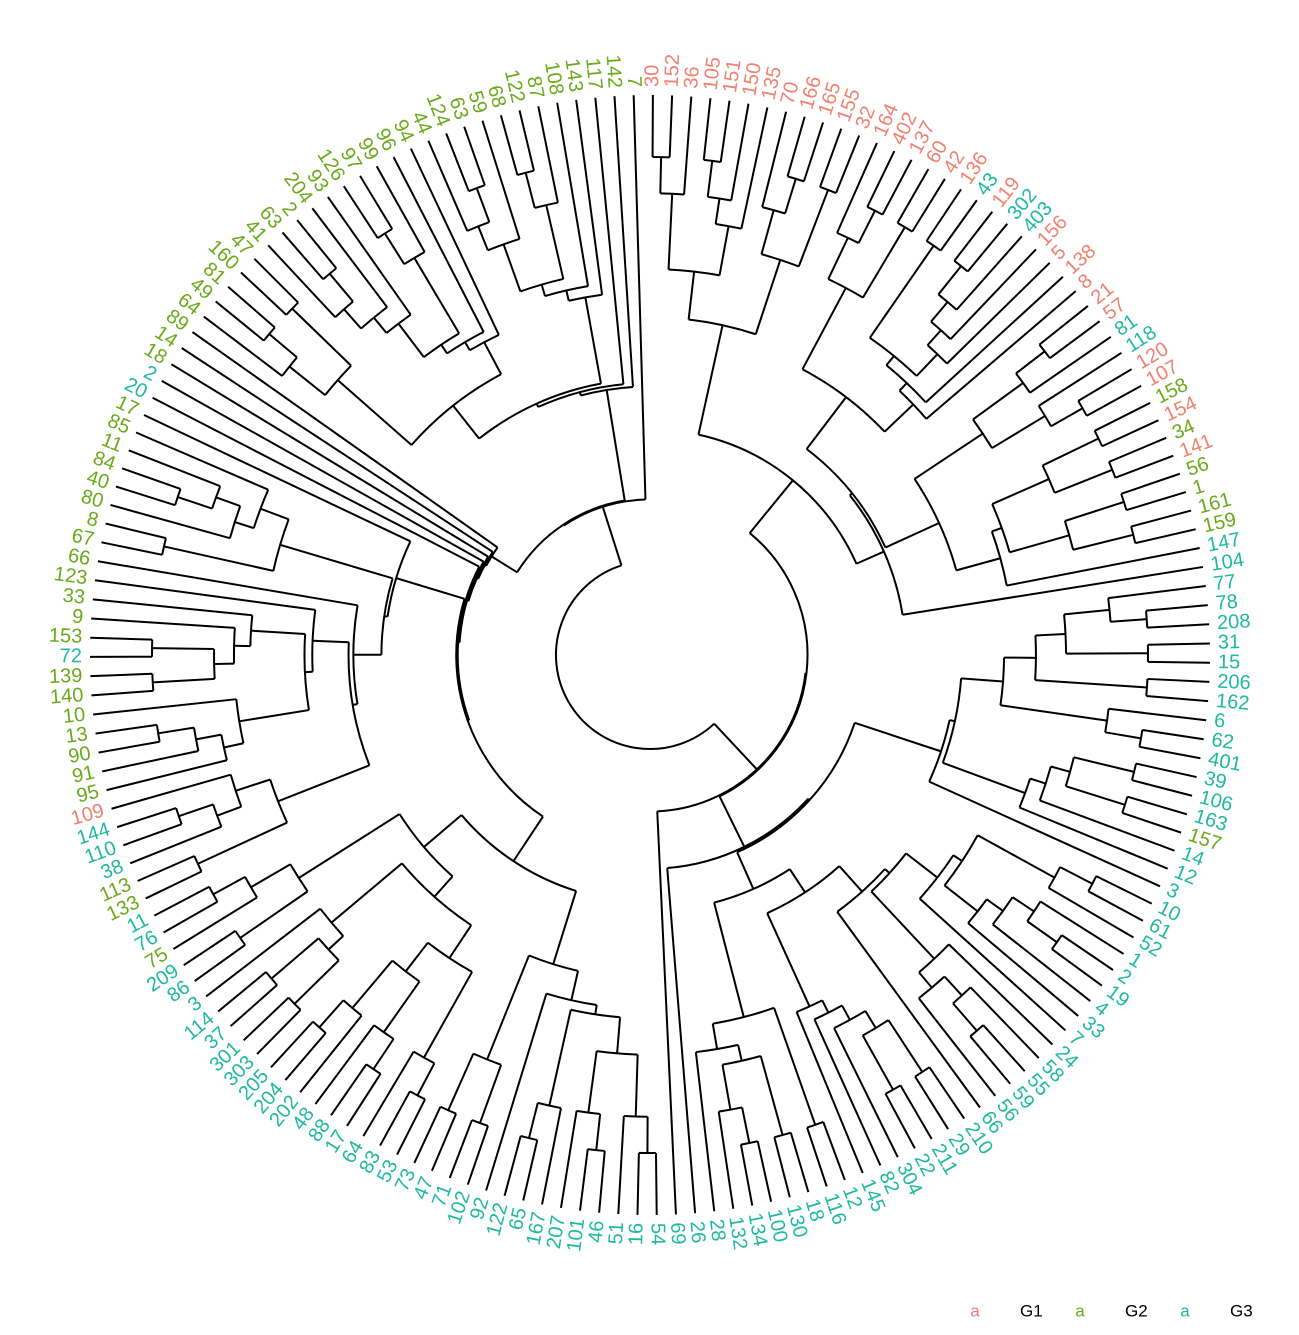 Image resolution: width=1299 pixels, height=1335 pixels. I want to click on branch-arc, so click(499, 708).